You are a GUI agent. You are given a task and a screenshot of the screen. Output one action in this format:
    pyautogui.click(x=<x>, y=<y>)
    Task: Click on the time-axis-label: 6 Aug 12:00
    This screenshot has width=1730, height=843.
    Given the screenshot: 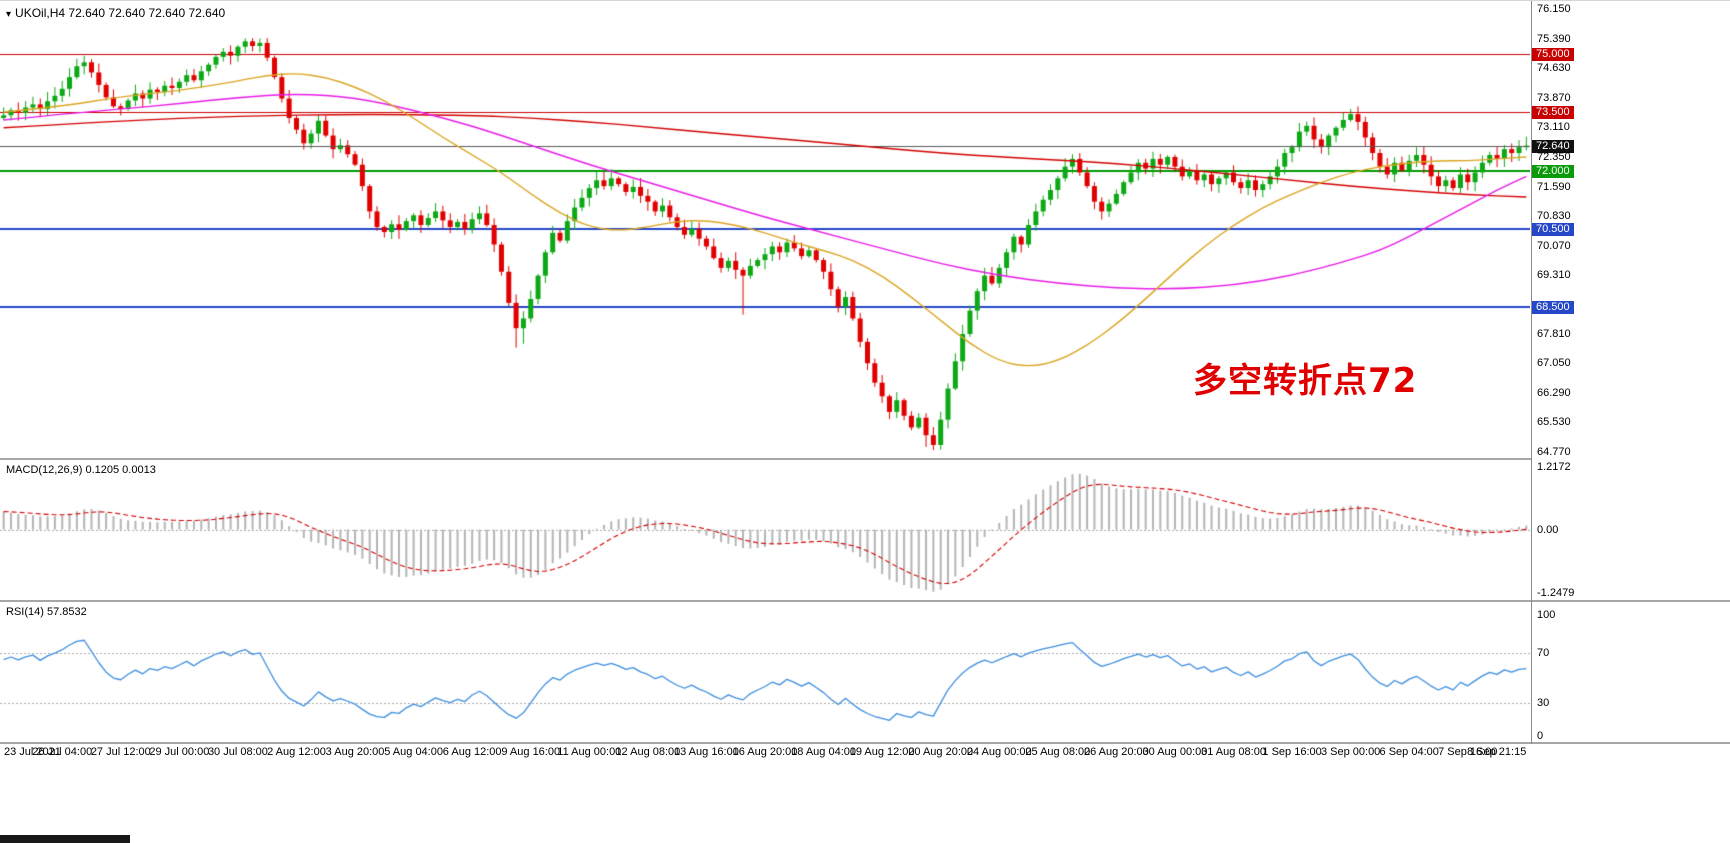 What is the action you would take?
    pyautogui.click(x=472, y=752)
    